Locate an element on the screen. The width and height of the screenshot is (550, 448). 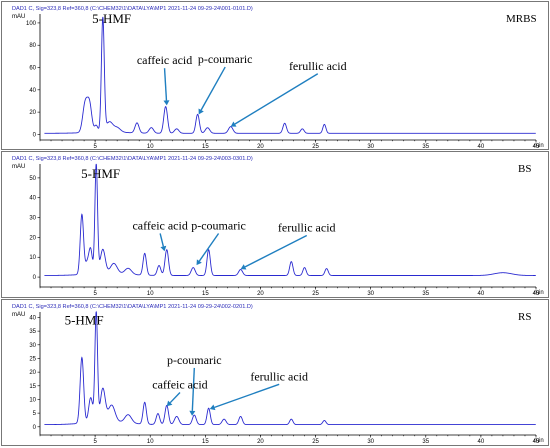
arrow-p-coumaric-rs is located at coordinates (193, 389).